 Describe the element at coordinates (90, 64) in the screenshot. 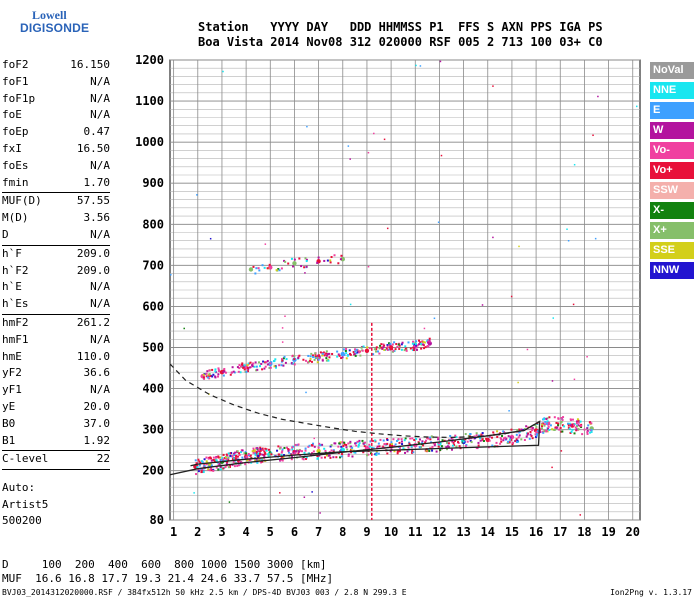

I see `param-value: 16.150` at that location.